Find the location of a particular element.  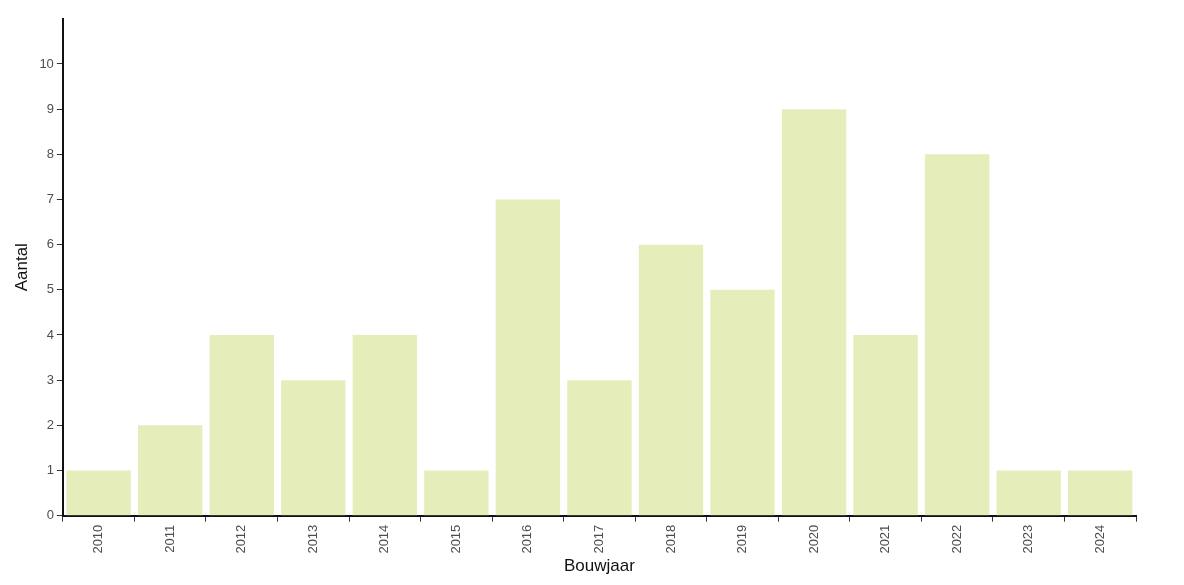

y-tick-label: 5 is located at coordinates (50, 289).